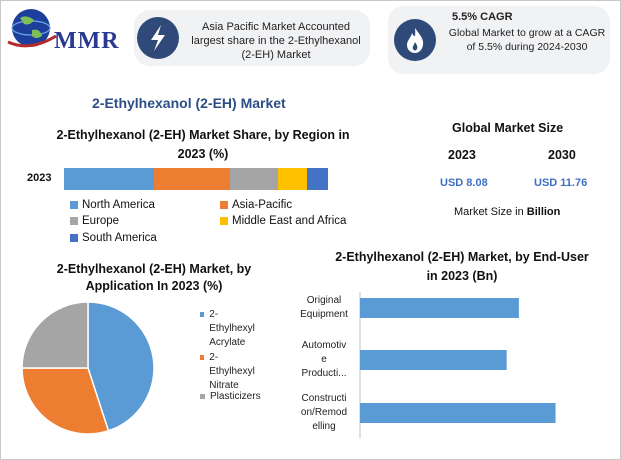 This screenshot has width=621, height=460. I want to click on legend-label: Plasticizers, so click(235, 396).